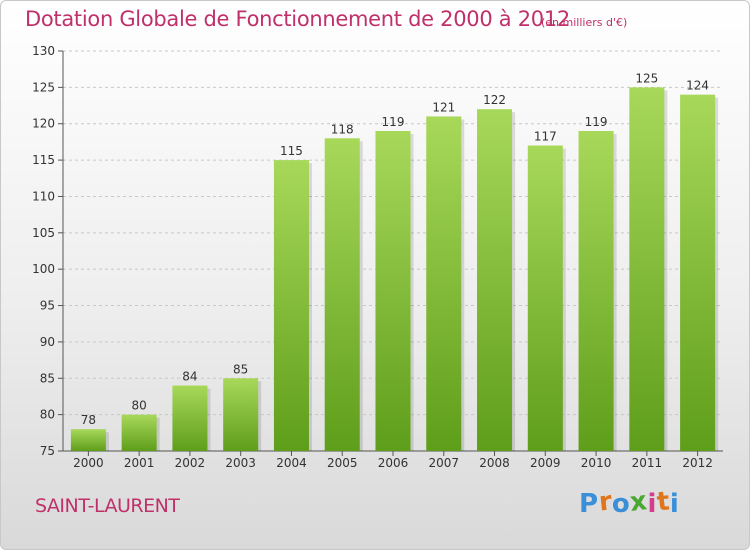 The image size is (750, 550). I want to click on logo-letter: r, so click(605, 502).